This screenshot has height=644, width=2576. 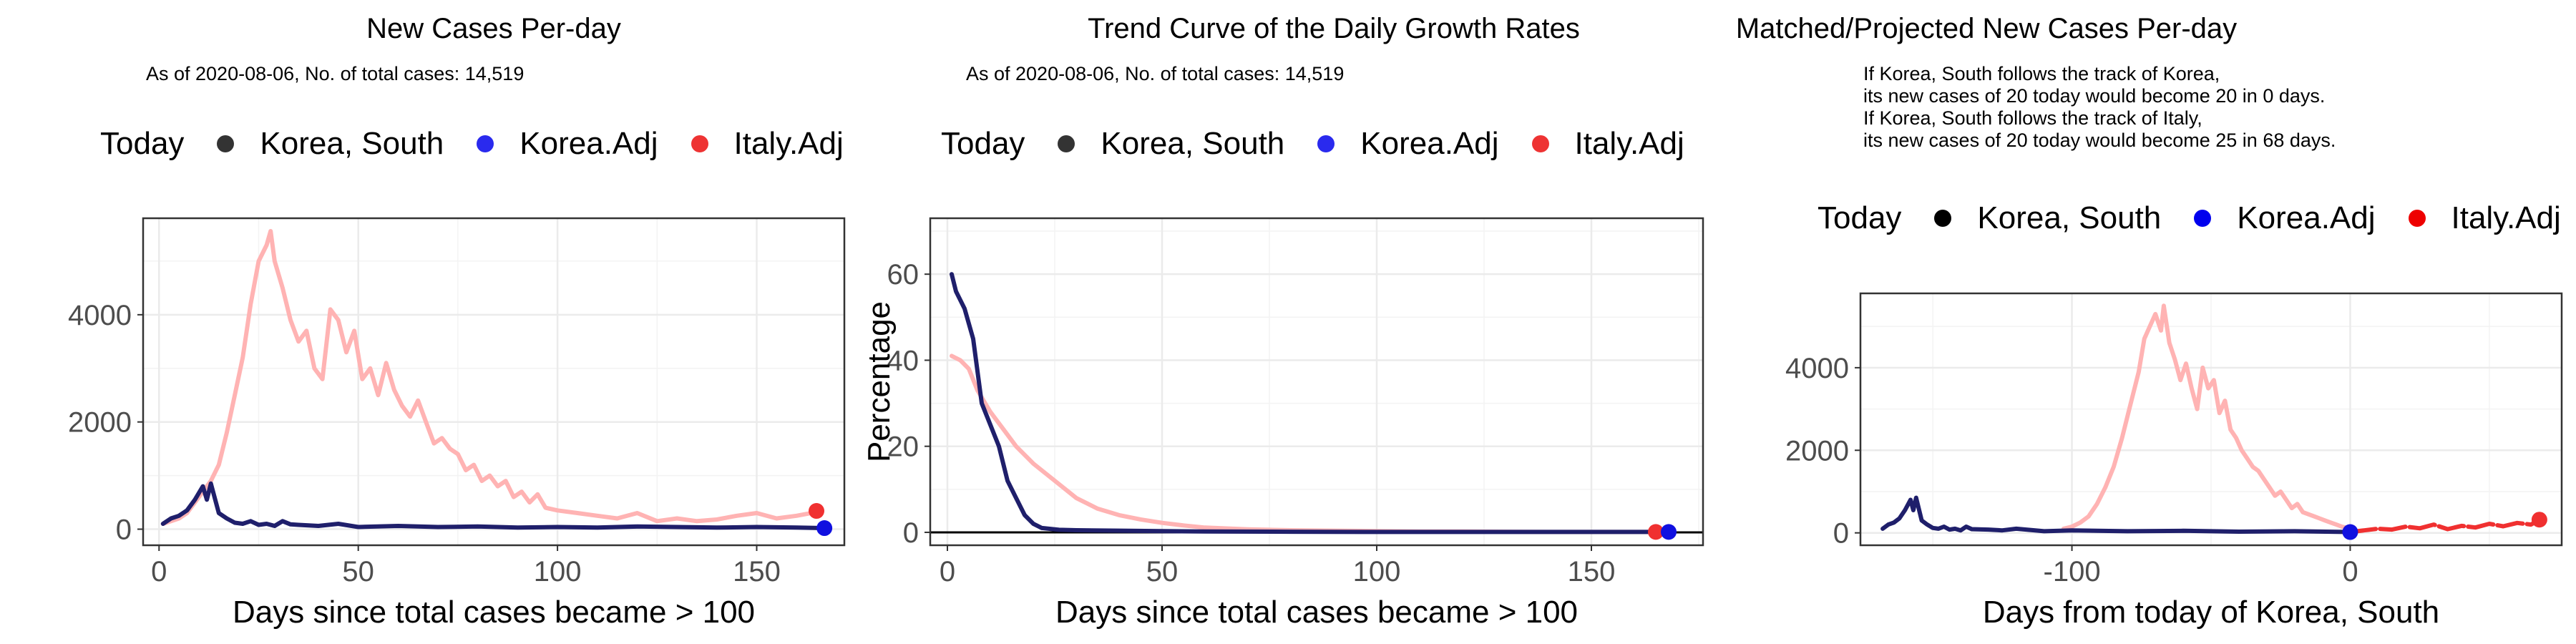 What do you see at coordinates (2445, 526) in the screenshot?
I see `series-line-italy-proj` at bounding box center [2445, 526].